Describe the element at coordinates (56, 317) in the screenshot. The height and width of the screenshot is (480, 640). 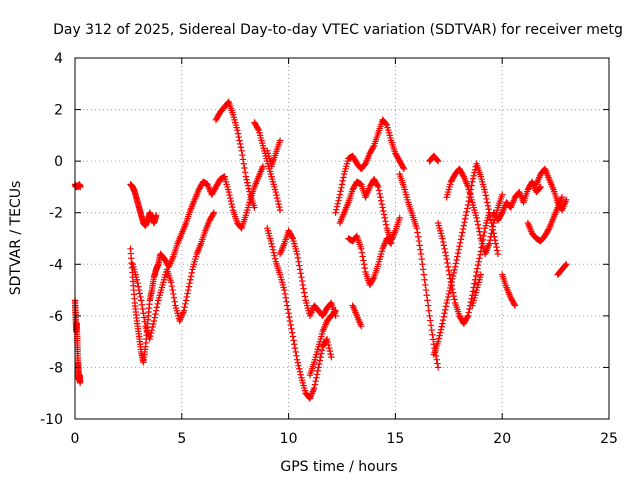
I see `y-tick-label: -6` at that location.